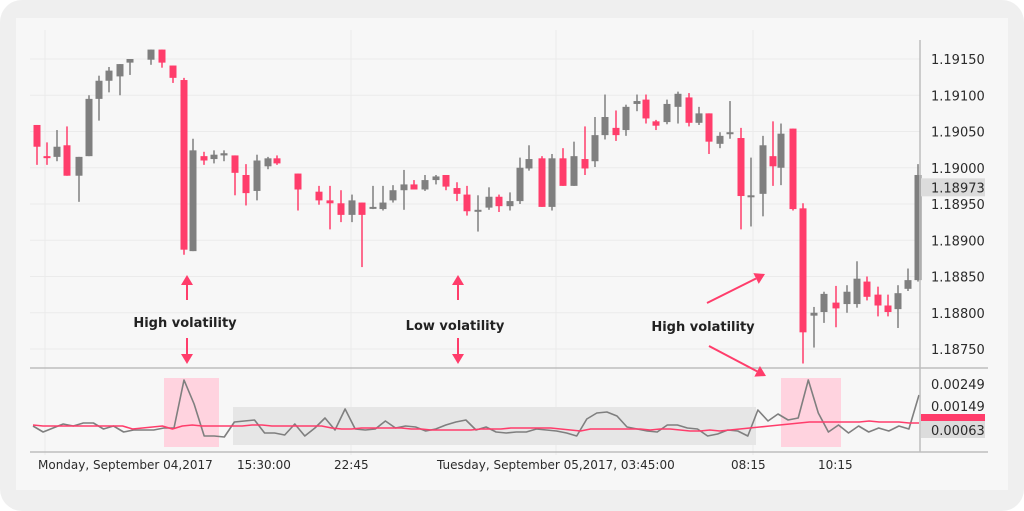  Describe the element at coordinates (351, 465) in the screenshot. I see `time-axis-label: 22:45` at that location.